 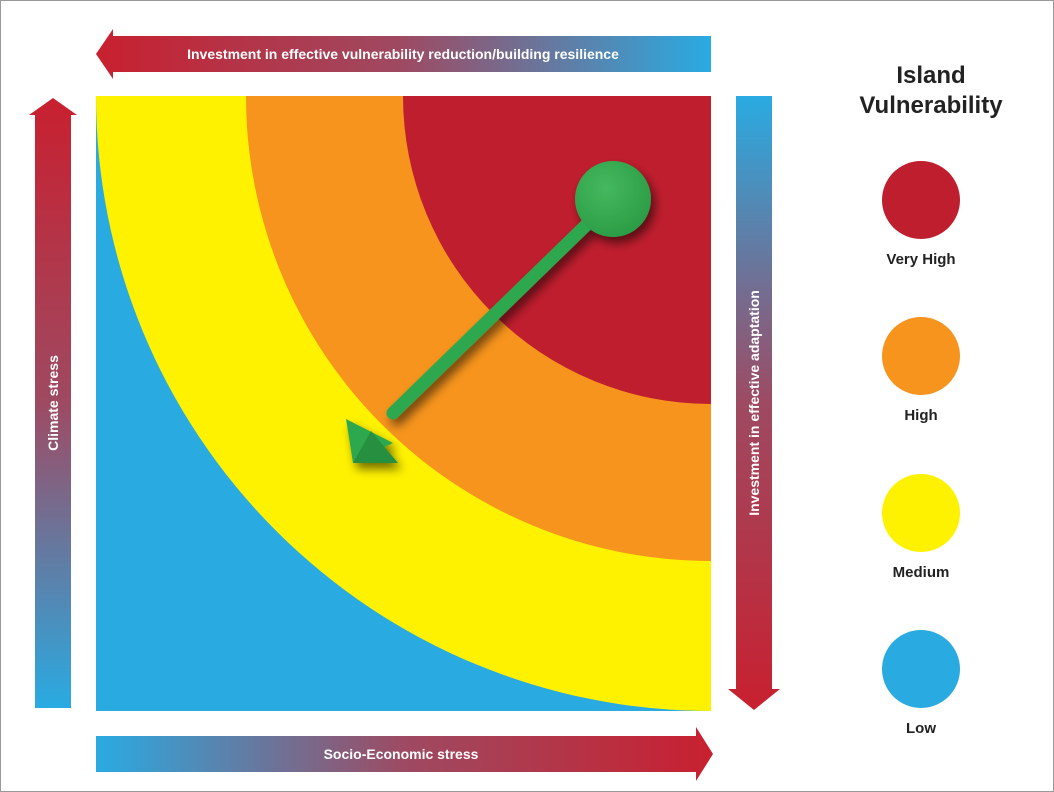 I want to click on legend-label-medium: Medium, so click(x=921, y=572).